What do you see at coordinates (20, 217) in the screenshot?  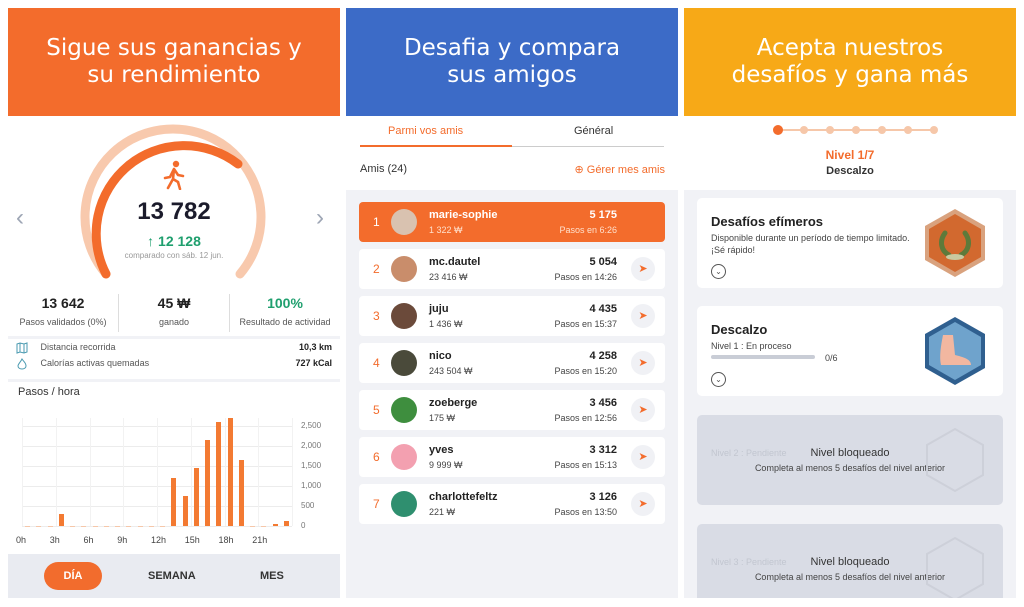 I see `prev-day-chevron-icon: ‹` at bounding box center [20, 217].